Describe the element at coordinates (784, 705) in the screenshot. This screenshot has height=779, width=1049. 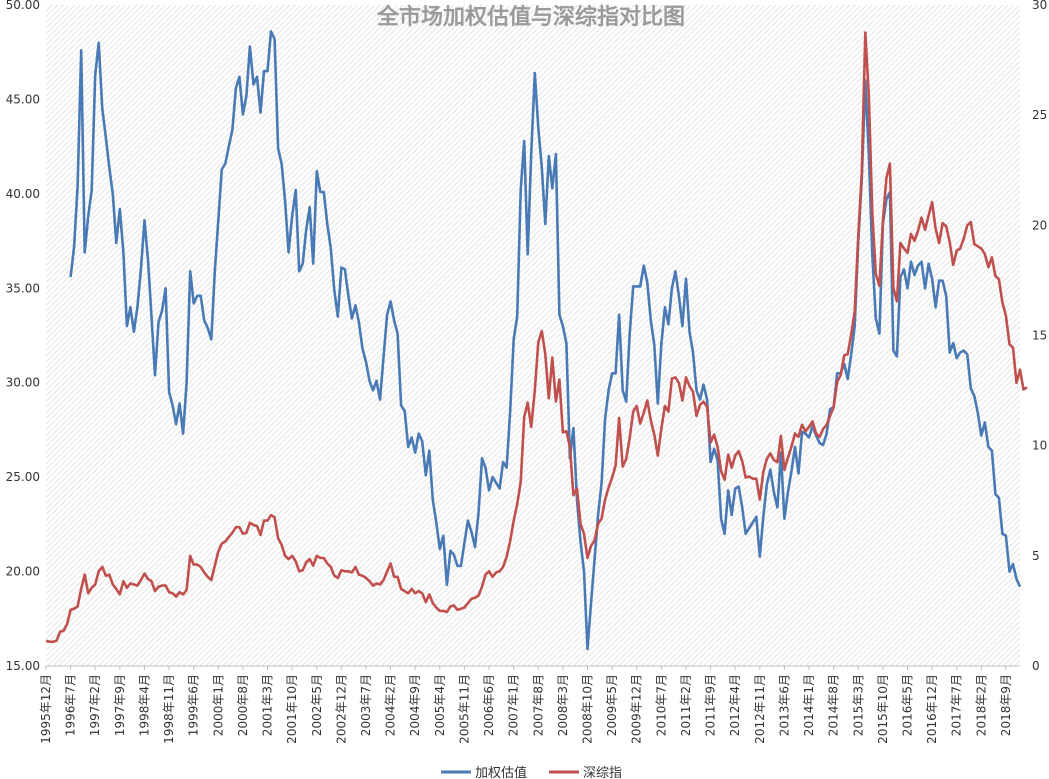
I see `x-tick-label: 2013年6月` at that location.